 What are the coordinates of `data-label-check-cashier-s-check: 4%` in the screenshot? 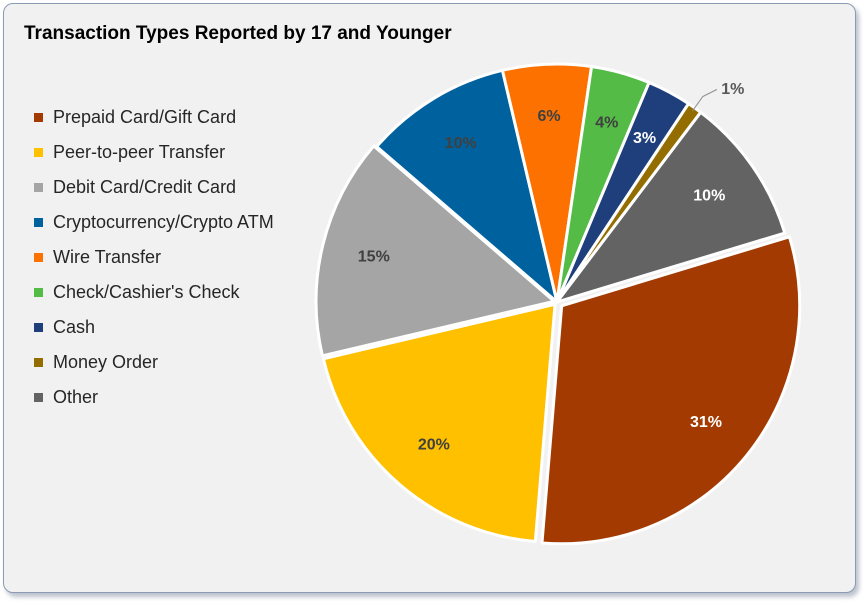 It's located at (606, 123).